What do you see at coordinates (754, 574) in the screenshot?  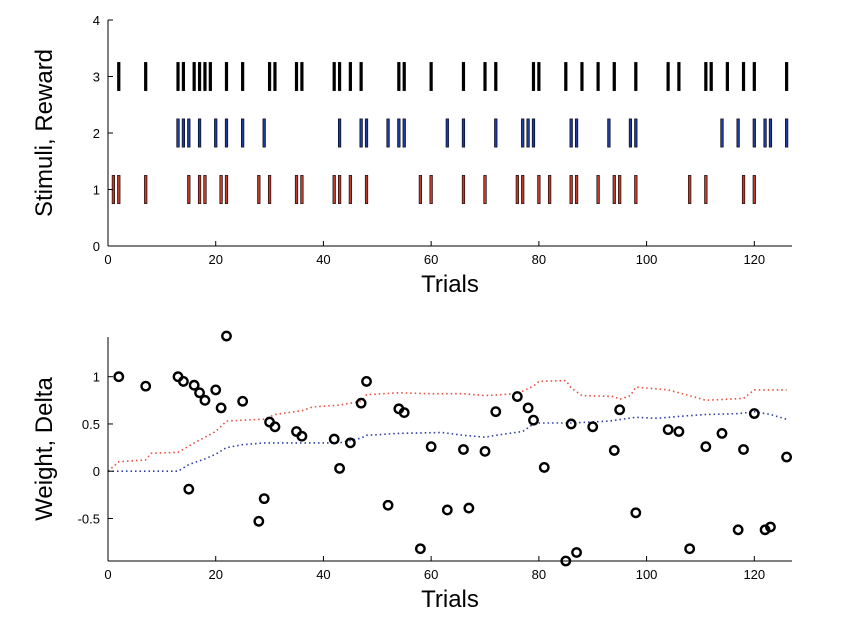 I see `x-tick-label: 120` at bounding box center [754, 574].